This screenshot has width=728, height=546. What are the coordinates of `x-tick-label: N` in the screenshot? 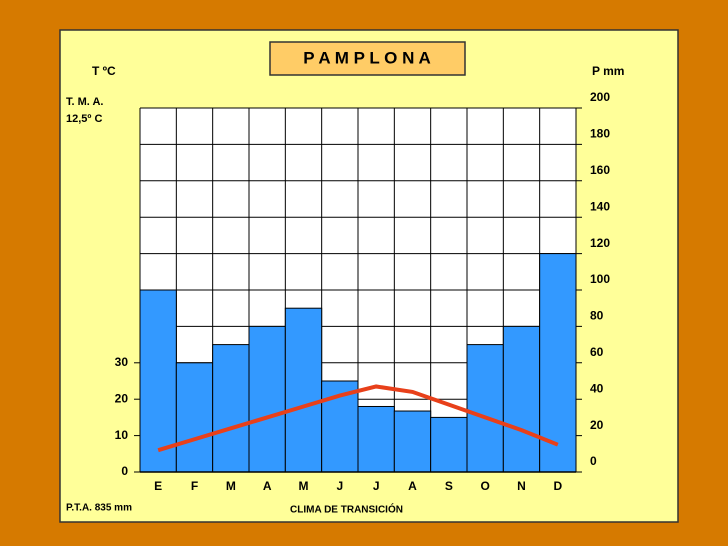 It's located at (521, 486).